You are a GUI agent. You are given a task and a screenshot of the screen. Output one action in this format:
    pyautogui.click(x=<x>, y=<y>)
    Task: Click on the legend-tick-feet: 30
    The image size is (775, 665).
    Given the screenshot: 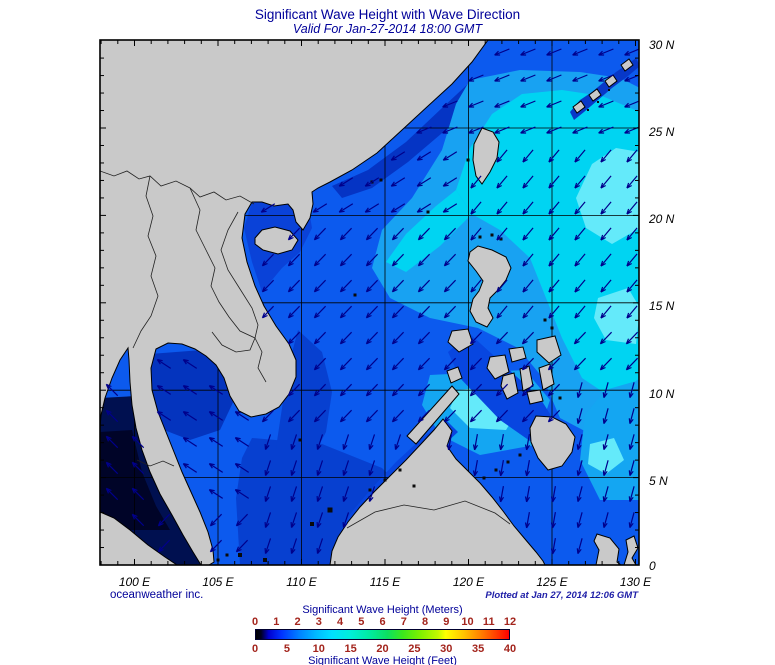 What is the action you would take?
    pyautogui.click(x=446, y=649)
    